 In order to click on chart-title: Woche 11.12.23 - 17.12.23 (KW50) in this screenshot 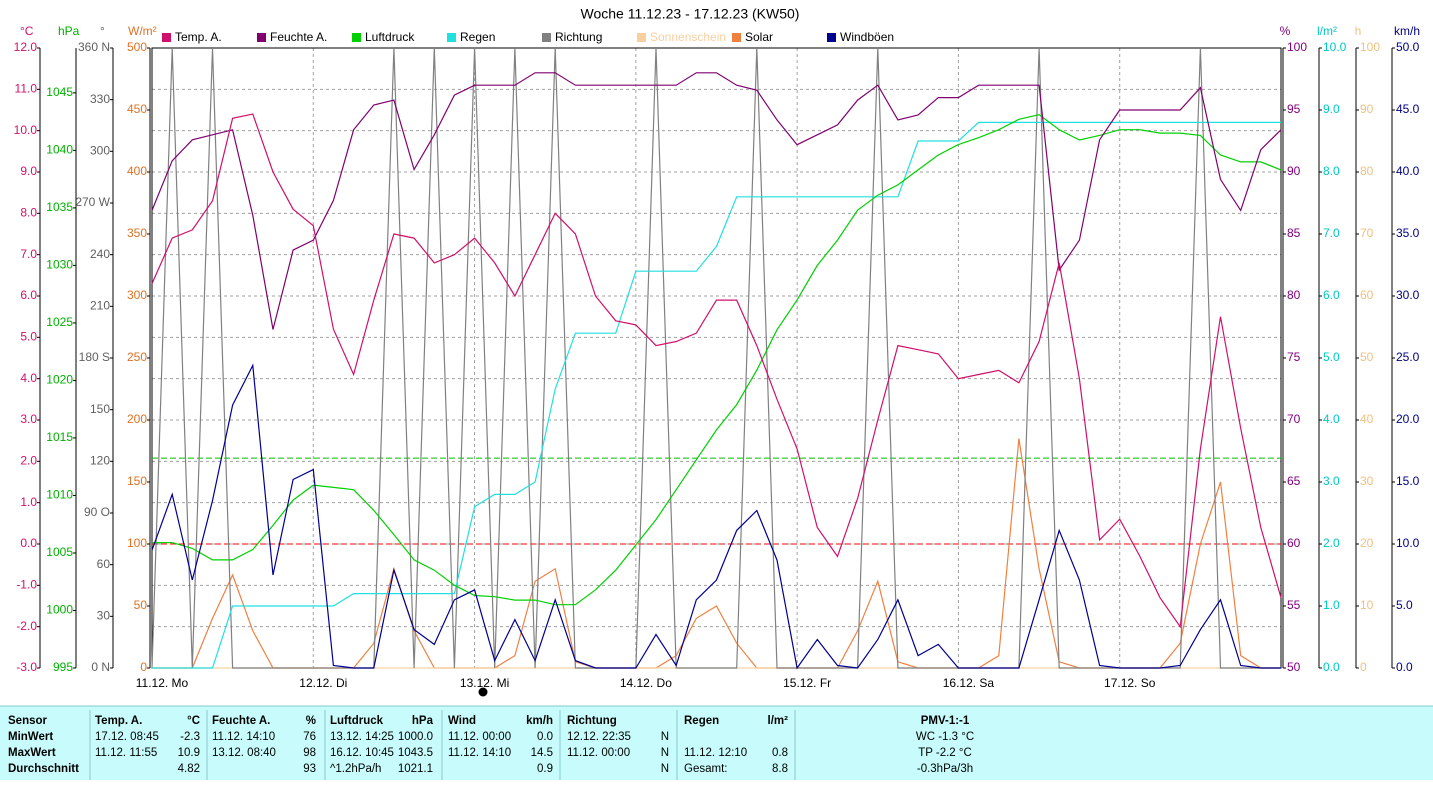, I will do `click(690, 14)`.